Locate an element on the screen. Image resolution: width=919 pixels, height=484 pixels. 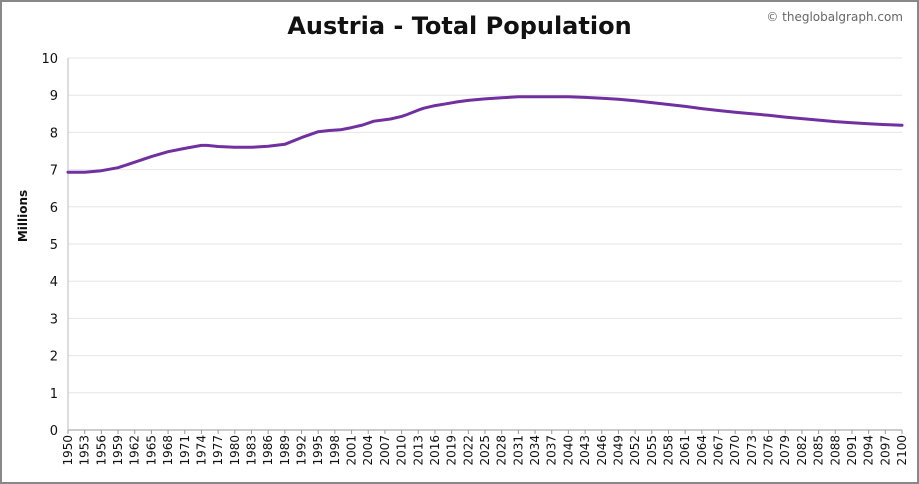
x-tick-label: 2088 is located at coordinates (835, 450).